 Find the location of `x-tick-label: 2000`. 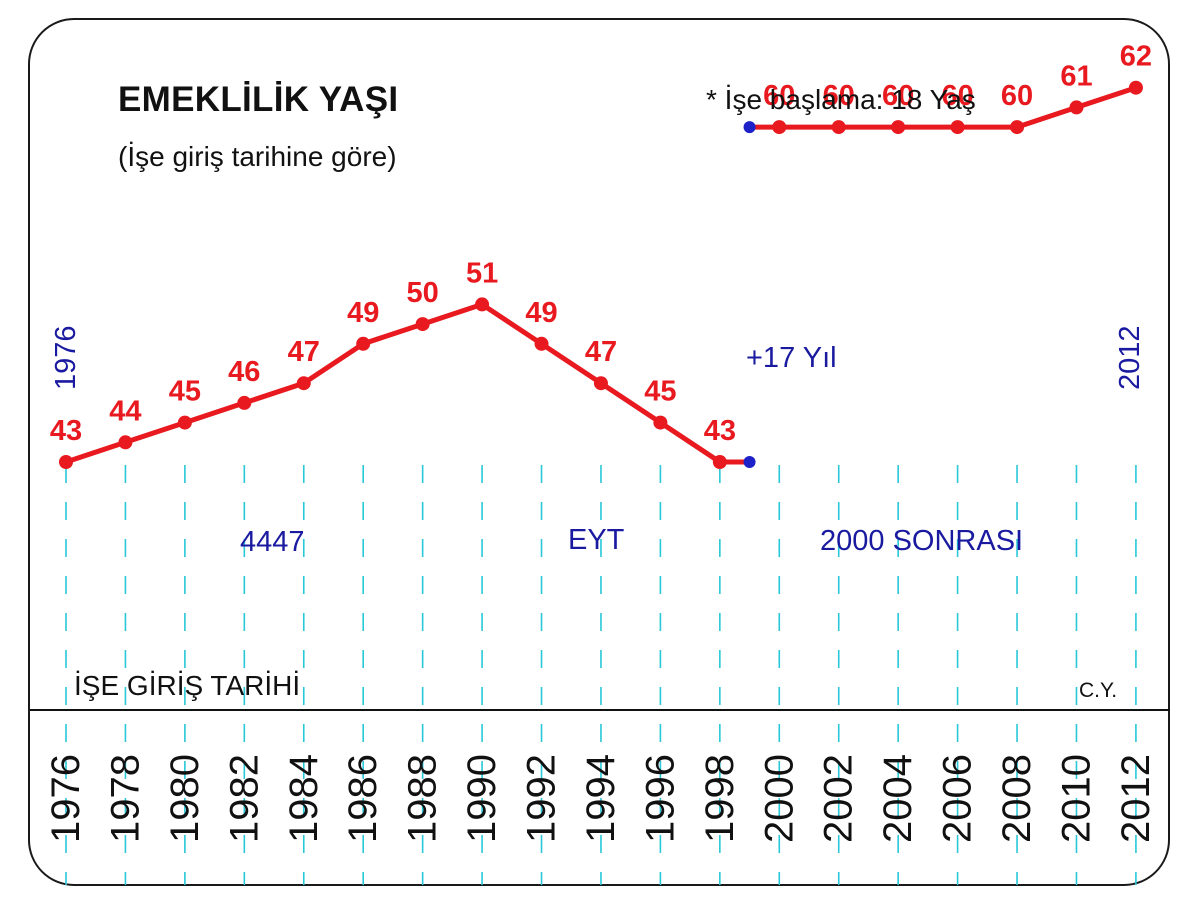

x-tick-label: 2000 is located at coordinates (779, 798).